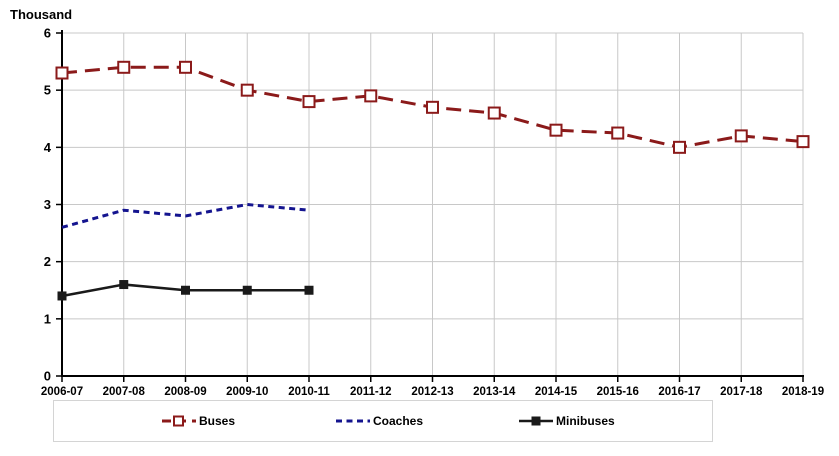 The height and width of the screenshot is (456, 839). What do you see at coordinates (47, 376) in the screenshot?
I see `y-axis-tick-label: 0` at bounding box center [47, 376].